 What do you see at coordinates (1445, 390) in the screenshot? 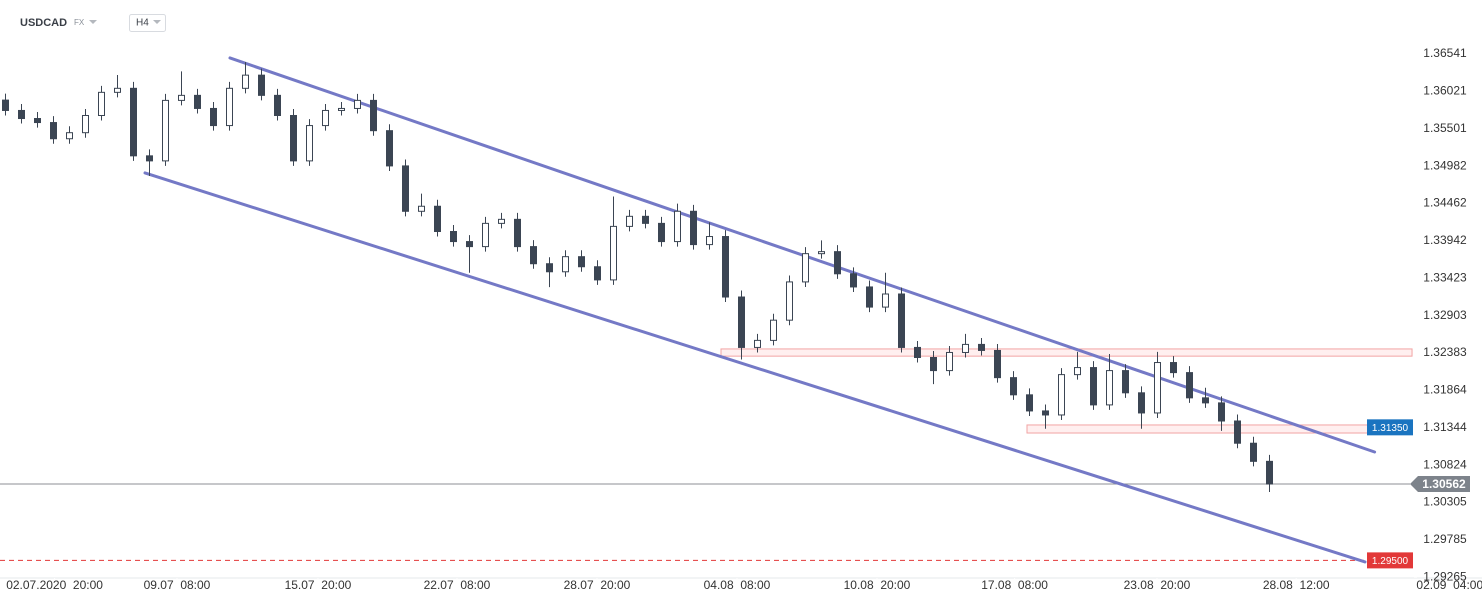
I see `y-tick-label: 1.31864` at bounding box center [1445, 390].